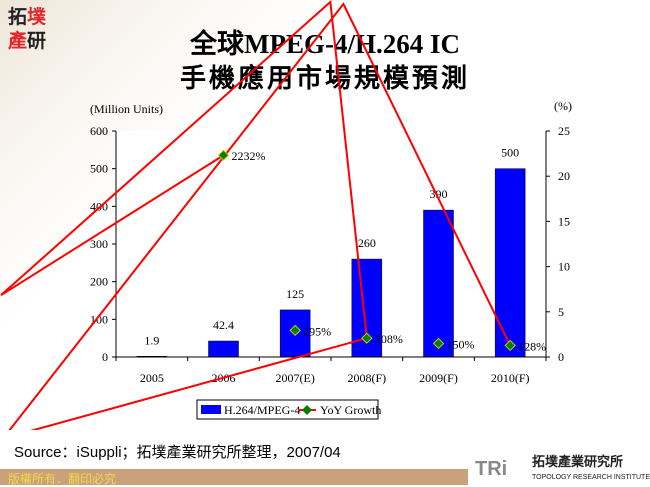  What do you see at coordinates (578, 462) in the screenshot?
I see `brand-name: 拓墣產業研究所` at bounding box center [578, 462].